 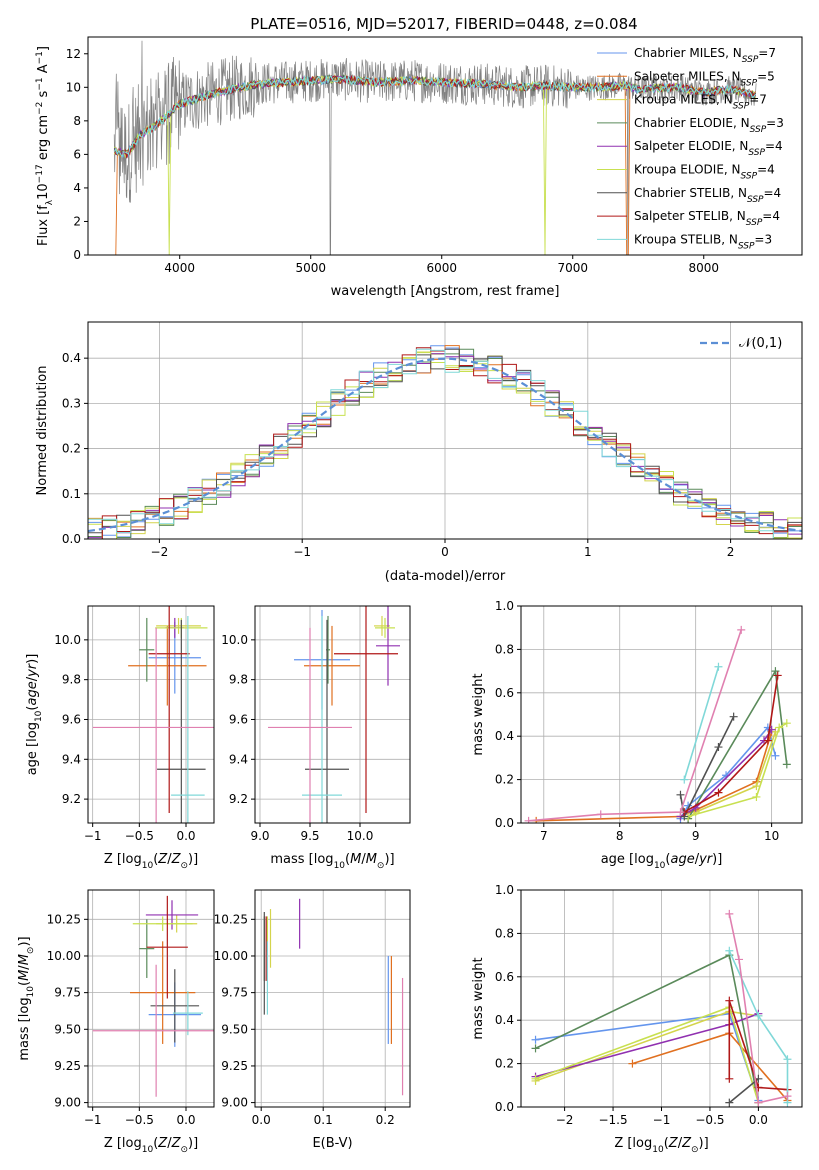 I want to click on legend-entry: Chabrier ELODIE, NSSP=3, so click(x=709, y=125).